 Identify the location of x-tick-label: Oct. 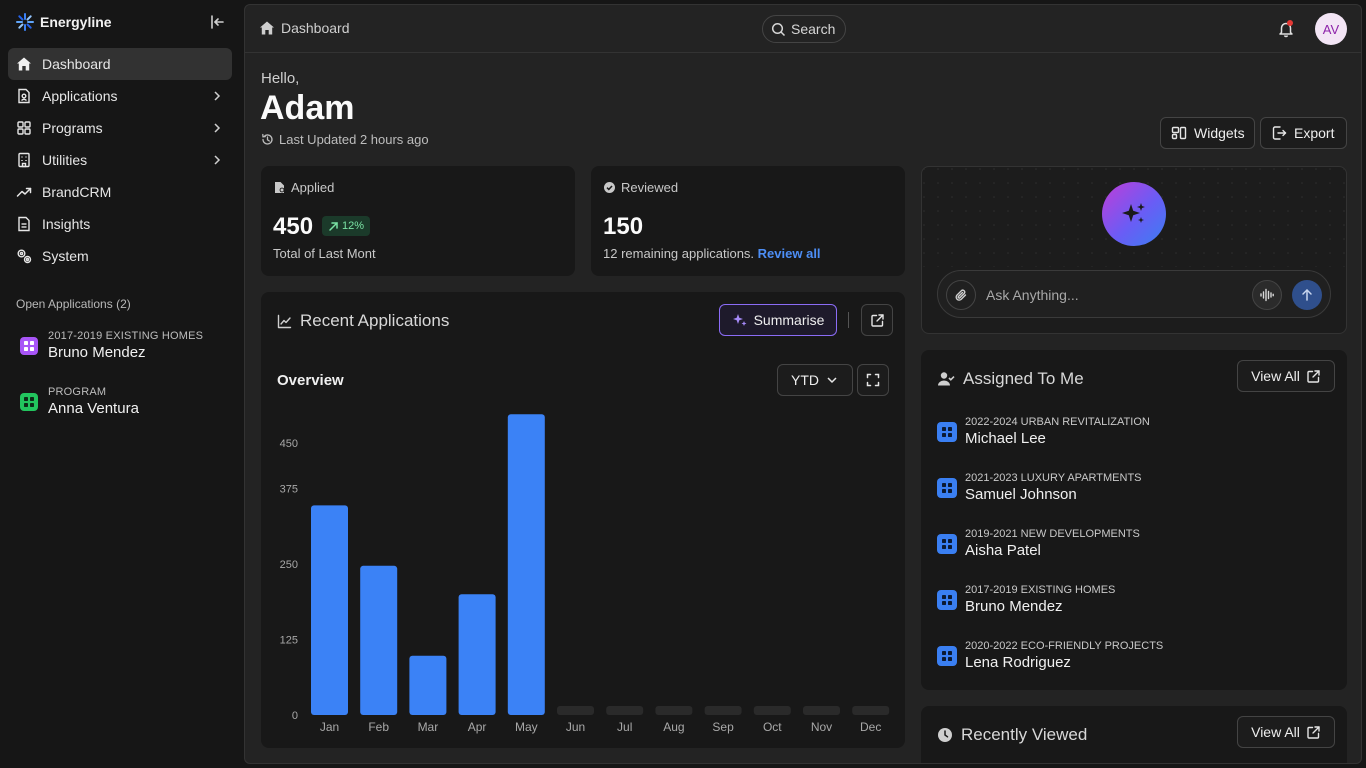
(772, 727).